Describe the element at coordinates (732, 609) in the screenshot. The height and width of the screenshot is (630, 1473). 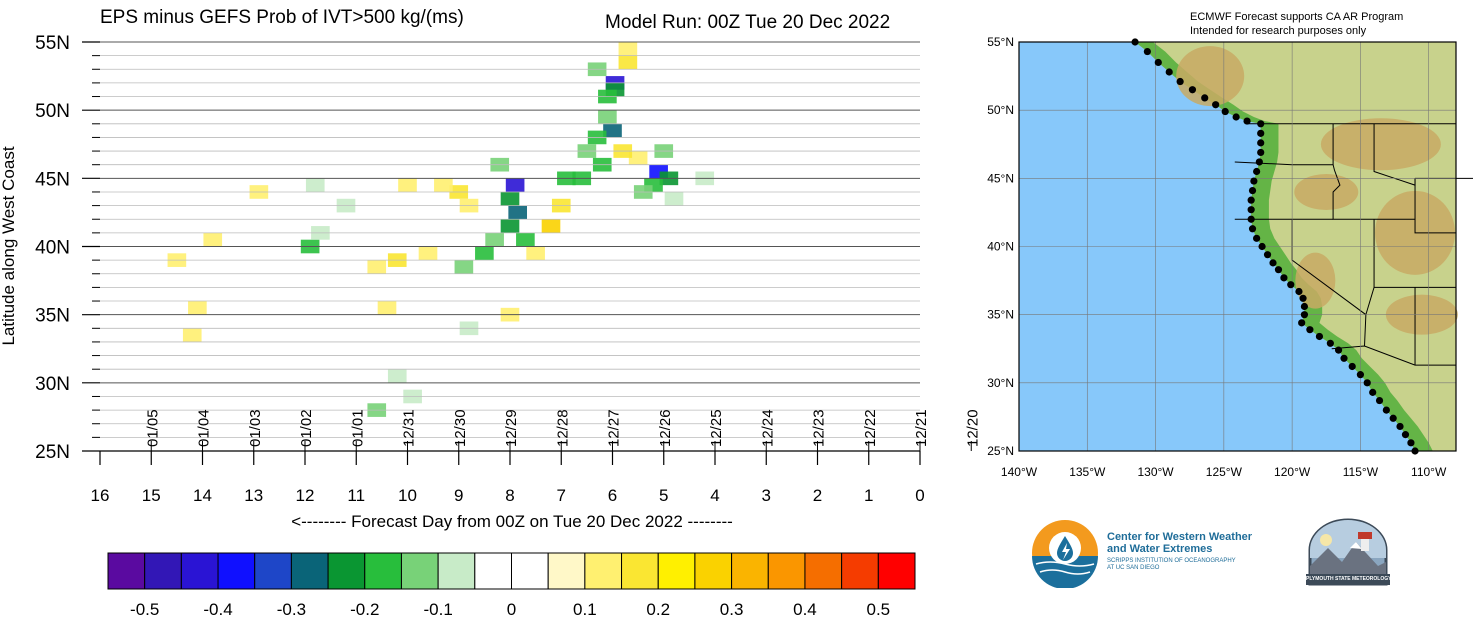
I see `colorbar-label: 0.3` at that location.